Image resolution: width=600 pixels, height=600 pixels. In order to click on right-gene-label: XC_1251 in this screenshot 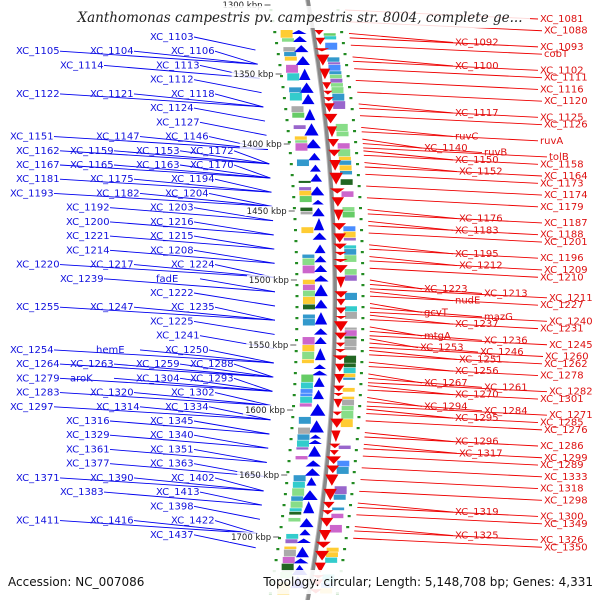, I will do `click(481, 359)`.